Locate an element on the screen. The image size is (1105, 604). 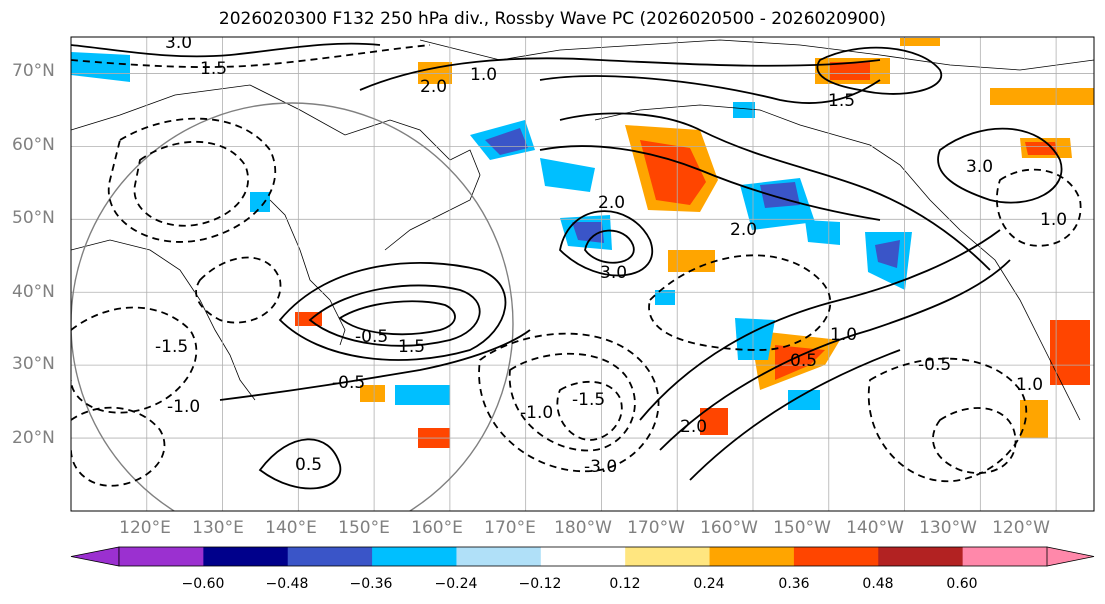
lon-label: 130°W is located at coordinates (948, 528).